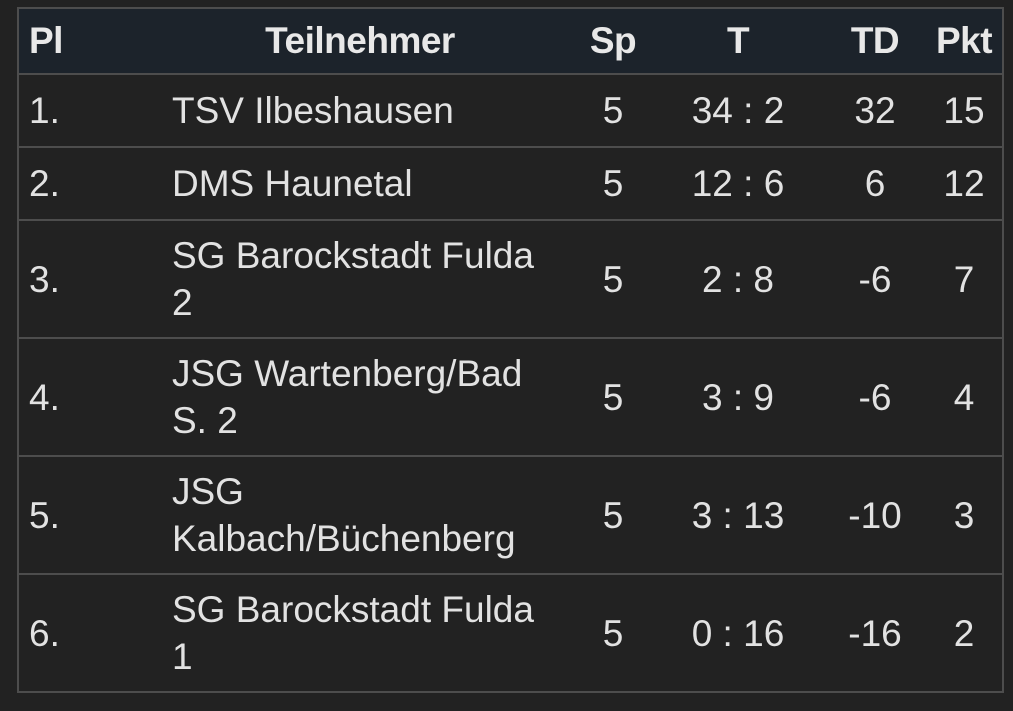 The width and height of the screenshot is (1013, 711). Describe the element at coordinates (360, 279) in the screenshot. I see `row-team: SG Barockstadt Fulda 2` at that location.